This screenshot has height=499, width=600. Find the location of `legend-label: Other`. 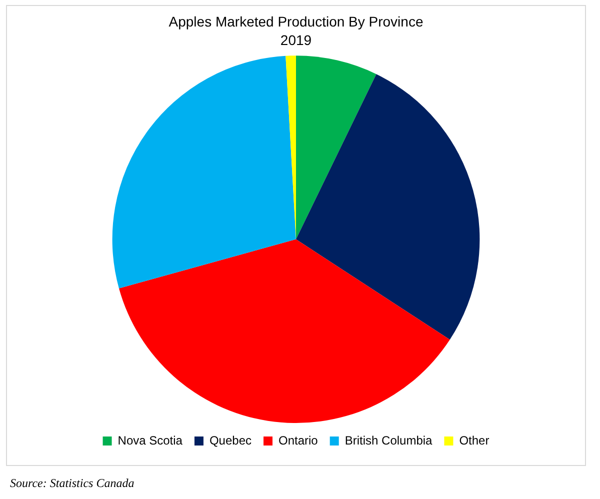

legend-label: Other is located at coordinates (474, 440).